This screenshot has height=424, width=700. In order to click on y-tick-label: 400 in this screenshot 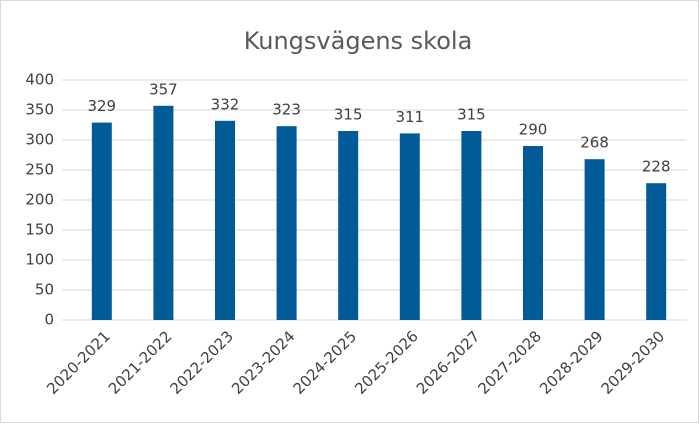, I will do `click(39, 80)`.